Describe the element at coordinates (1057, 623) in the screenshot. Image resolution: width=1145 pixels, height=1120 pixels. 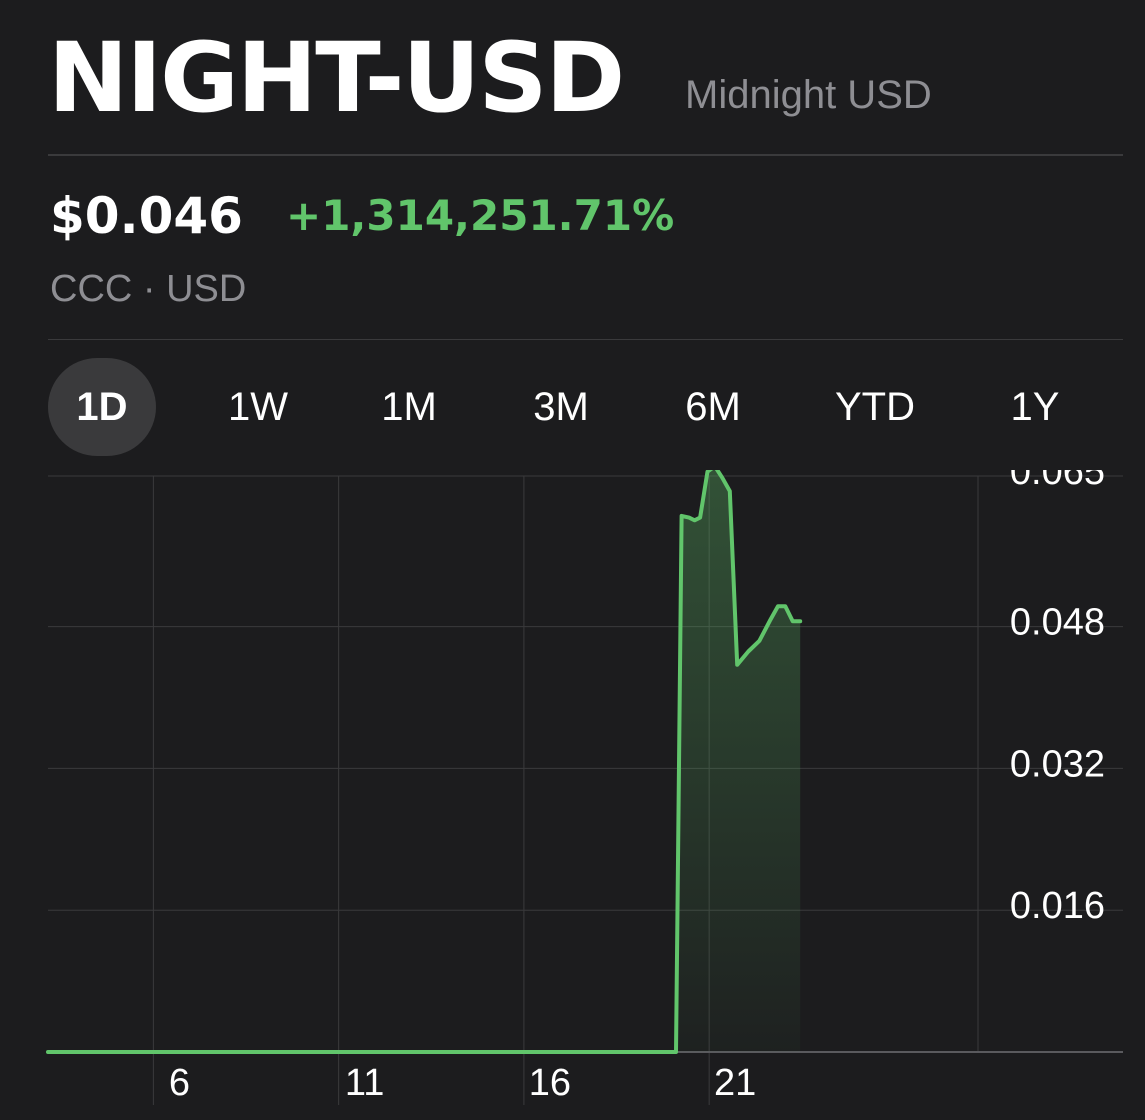
I see `y-axis-tick-label: 0.048` at that location.